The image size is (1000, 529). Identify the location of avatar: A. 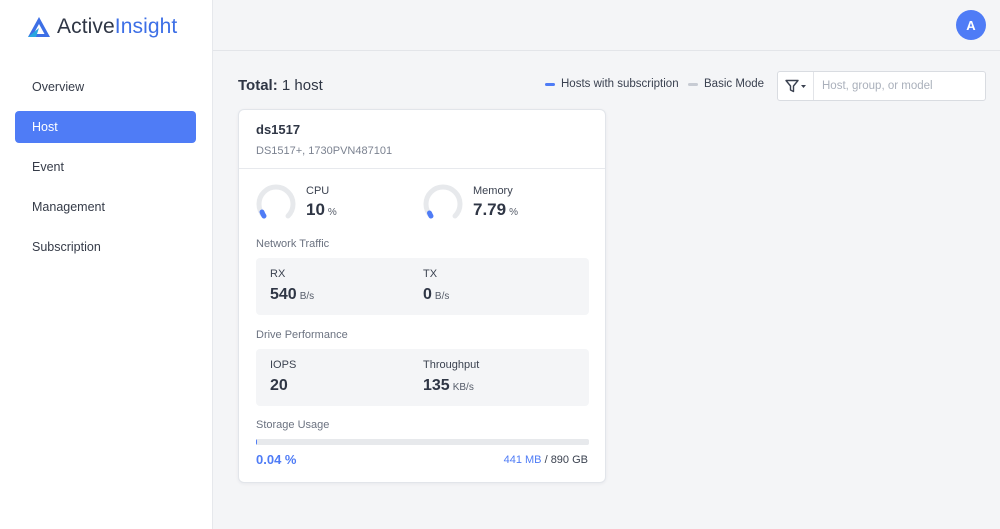
(971, 25).